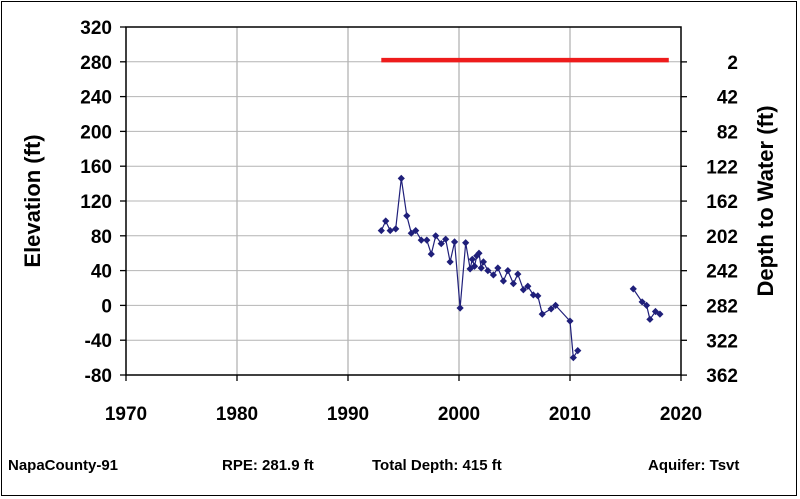 This screenshot has height=499, width=800. What do you see at coordinates (722, 341) in the screenshot?
I see `y-tick-label-right: 322` at bounding box center [722, 341].